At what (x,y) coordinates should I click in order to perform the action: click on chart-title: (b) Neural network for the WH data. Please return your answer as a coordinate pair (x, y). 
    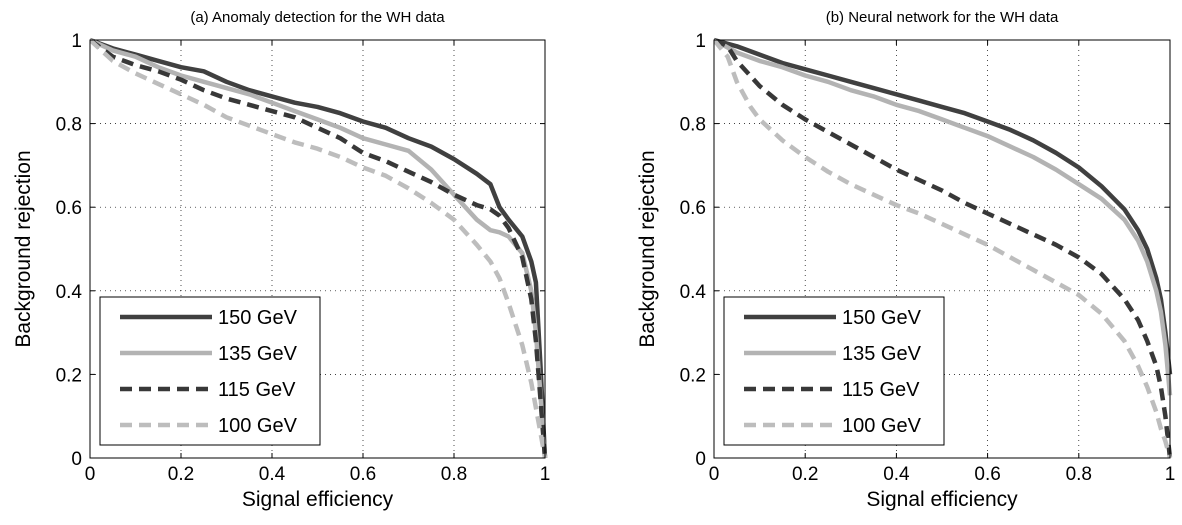
    Looking at the image, I should click on (942, 17).